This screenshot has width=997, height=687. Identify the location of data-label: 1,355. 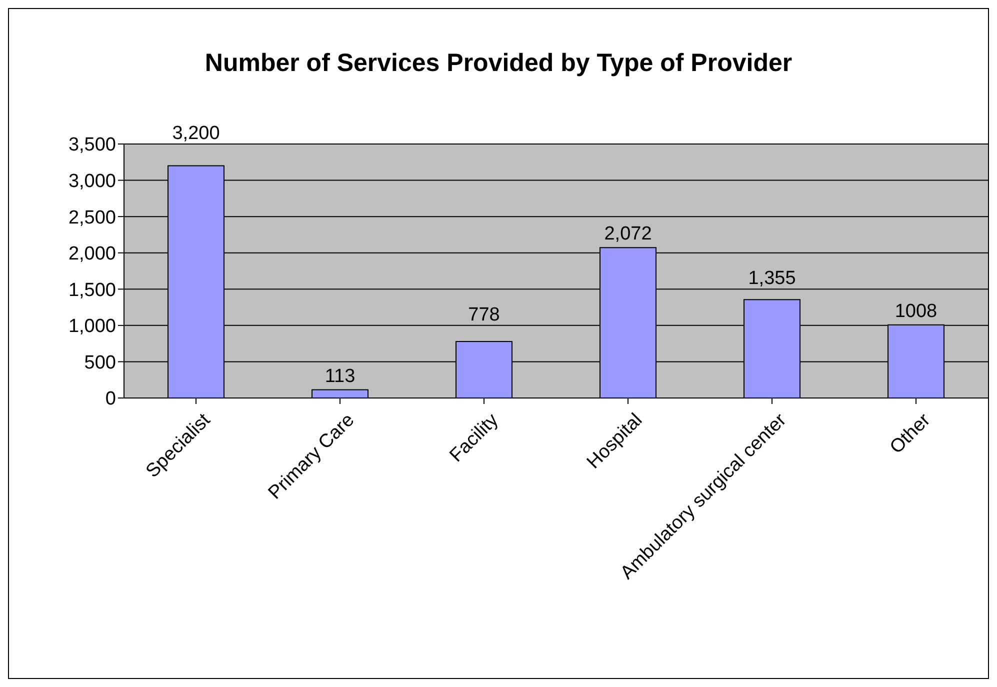
(772, 279).